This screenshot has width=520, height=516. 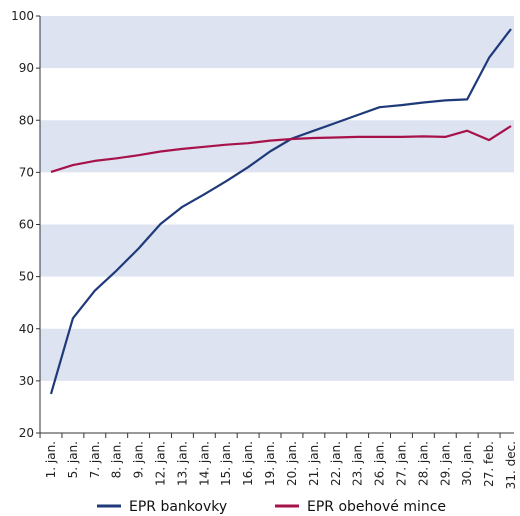 What do you see at coordinates (292, 463) in the screenshot?
I see `x-tick-label: 20. jan.` at bounding box center [292, 463].